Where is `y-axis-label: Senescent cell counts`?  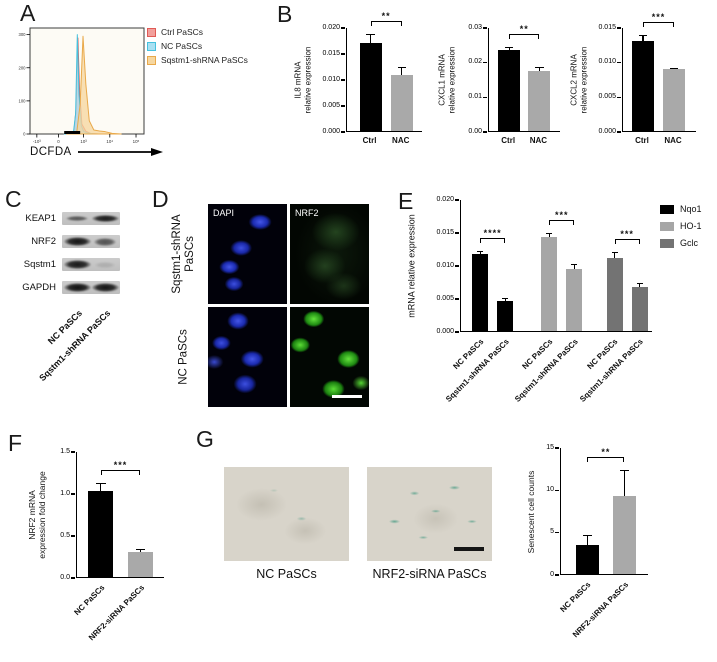
y-axis-label: Senescent cell counts is located at coordinates (531, 511).